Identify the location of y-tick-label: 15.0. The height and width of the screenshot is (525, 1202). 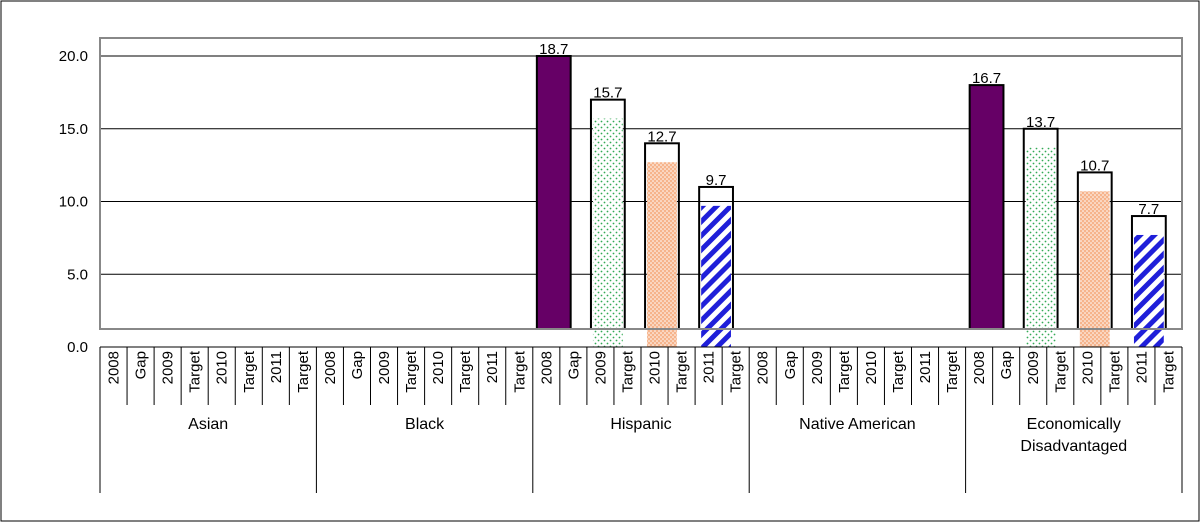
(73, 129).